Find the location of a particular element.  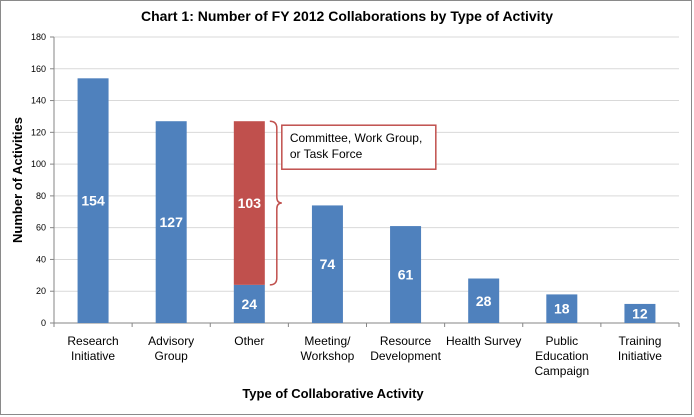

x-tick-label: Training Initiative is located at coordinates (640, 348).